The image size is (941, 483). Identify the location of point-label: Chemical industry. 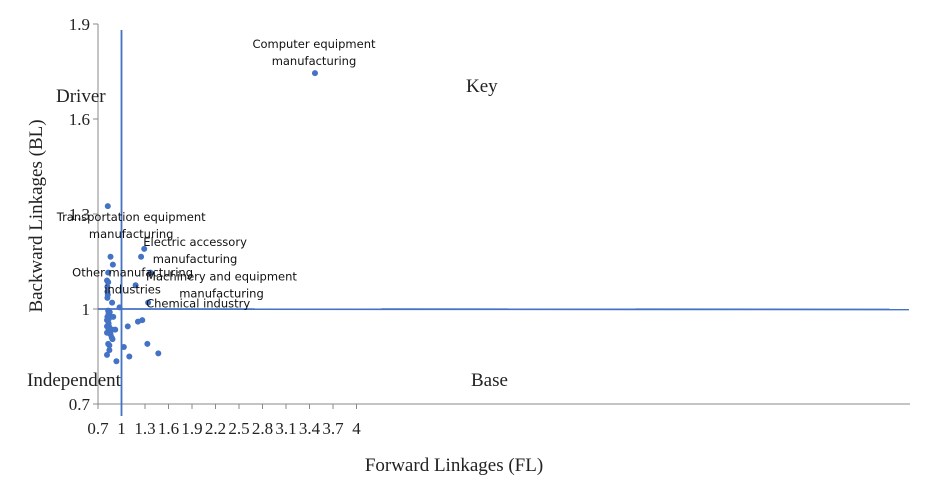
(198, 304).